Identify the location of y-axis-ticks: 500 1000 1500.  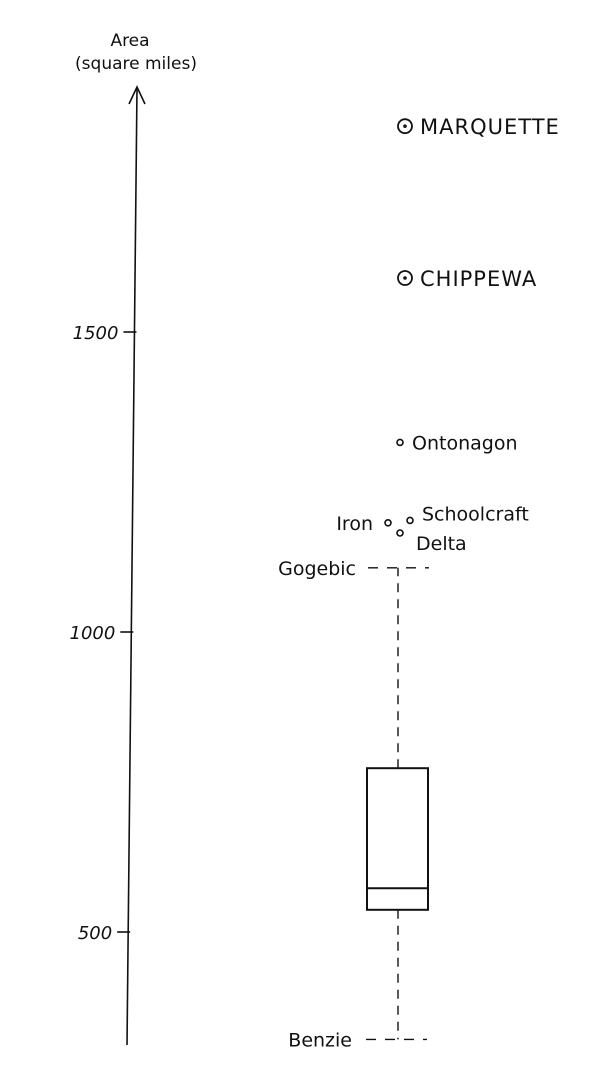
(103, 633).